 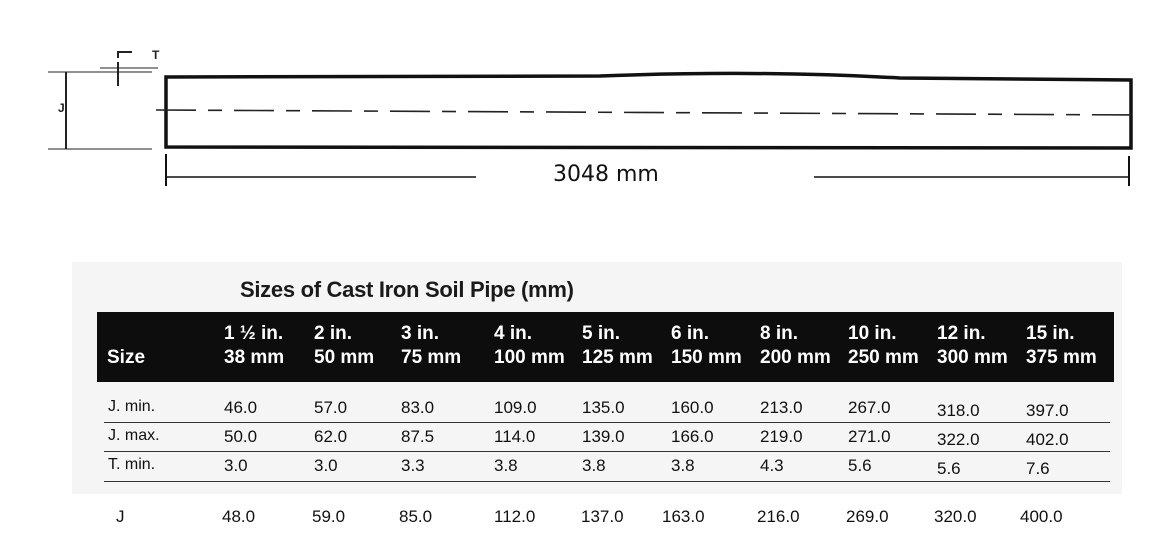 What do you see at coordinates (603, 436) in the screenshot?
I see `table-cell: 139.0` at bounding box center [603, 436].